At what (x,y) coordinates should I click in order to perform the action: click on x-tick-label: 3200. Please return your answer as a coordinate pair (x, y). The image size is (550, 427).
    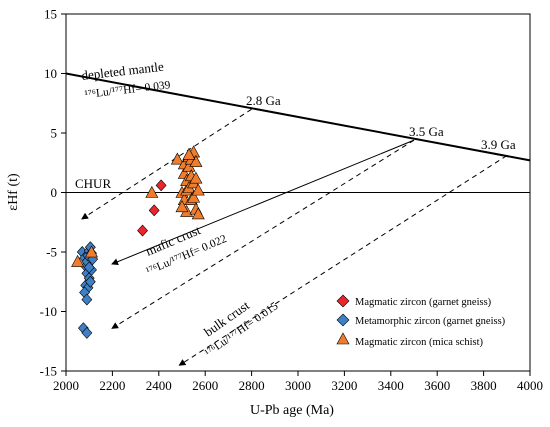
    Looking at the image, I should click on (344, 385).